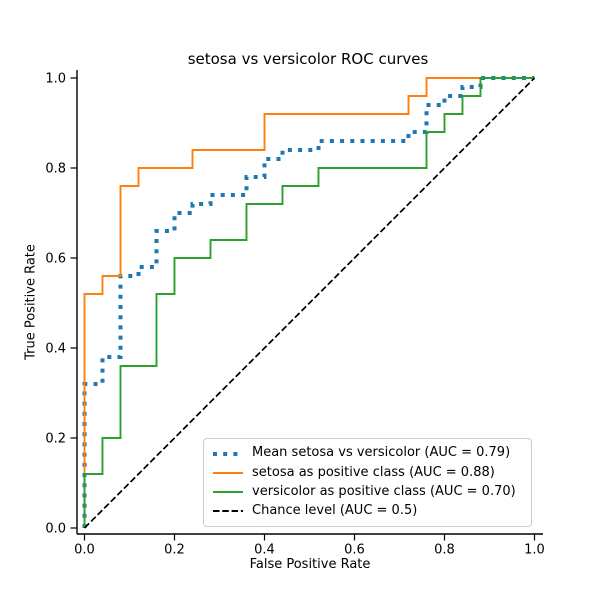 The height and width of the screenshot is (600, 600). I want to click on legend-item-setosa: setosa as positive class (AUC = 0.88), so click(367, 472).